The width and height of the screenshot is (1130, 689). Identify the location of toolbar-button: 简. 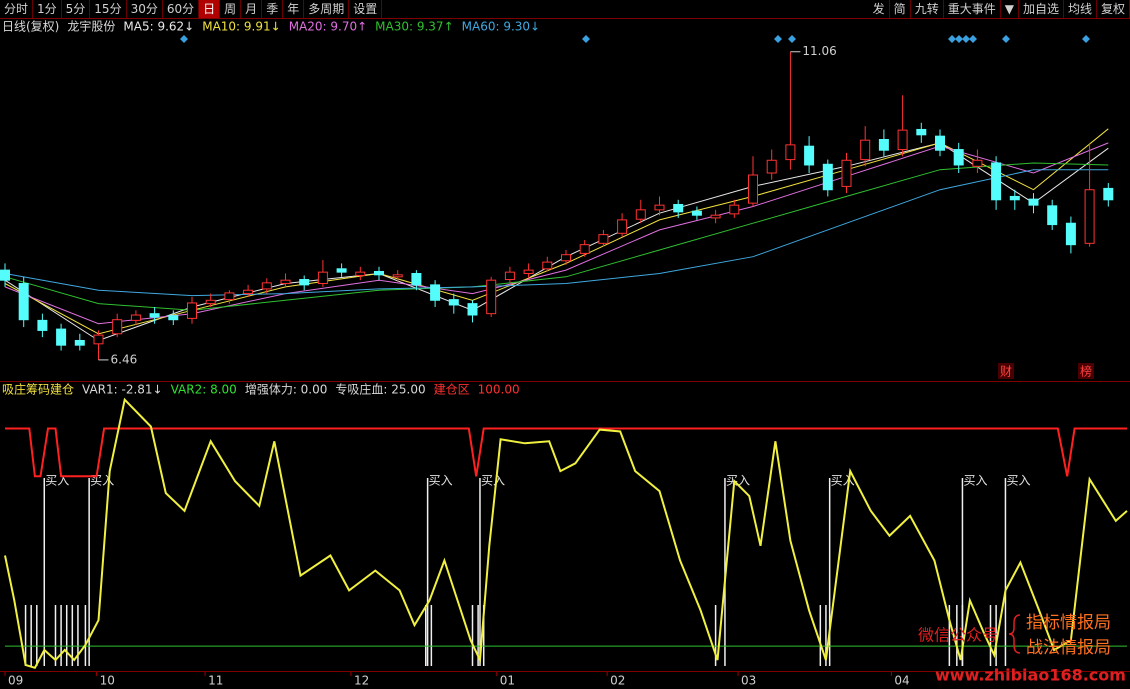
(900, 9).